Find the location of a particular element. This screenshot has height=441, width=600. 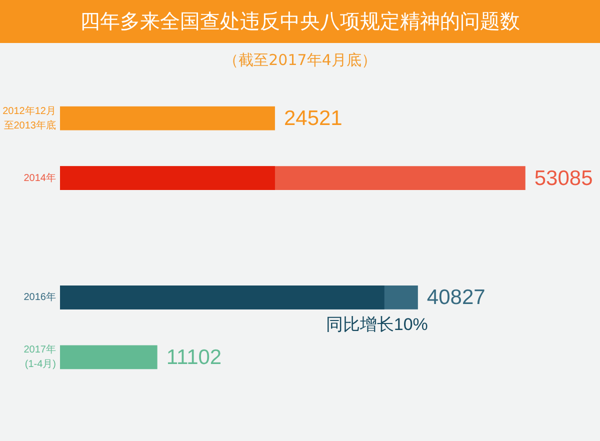

chart-subtitle: （截至2017年4月底） is located at coordinates (300, 60).